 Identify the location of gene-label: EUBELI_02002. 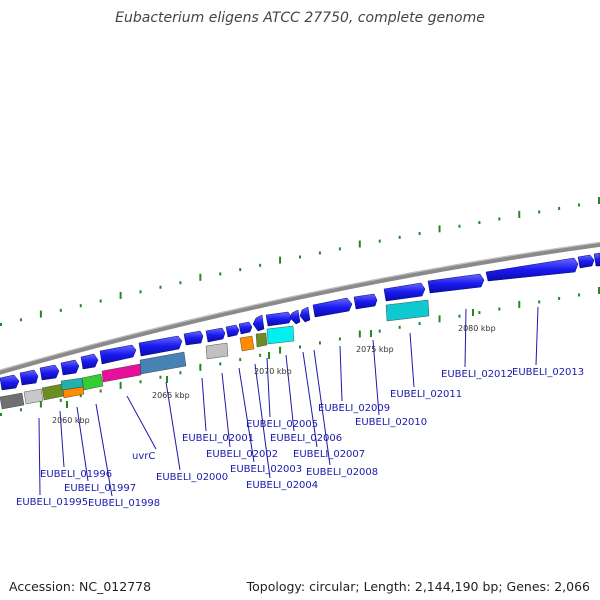
(242, 454).